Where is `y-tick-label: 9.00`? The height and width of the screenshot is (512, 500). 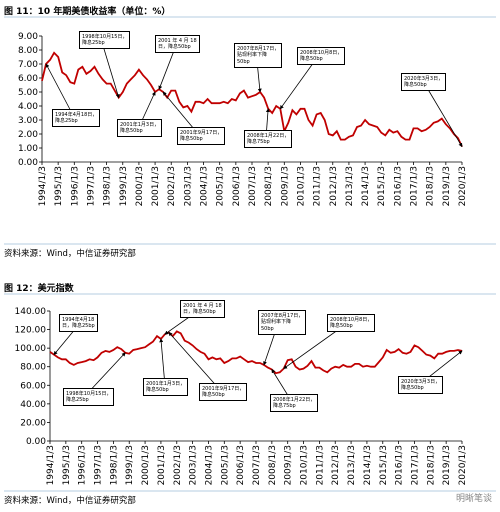 y-tick-label: 9.00 is located at coordinates (28, 37).